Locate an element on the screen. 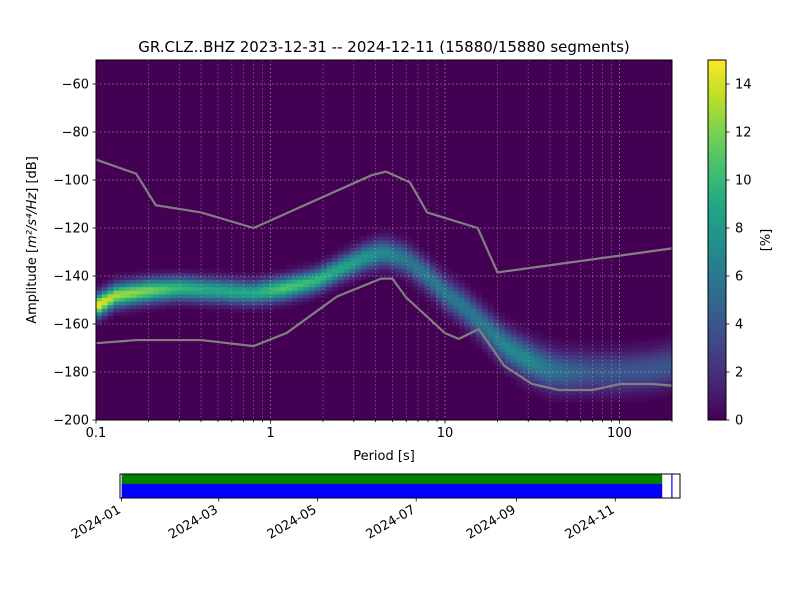 The image size is (800, 600). y-axis: −200 −180 −160 −140 −120 −100 −80 −60 is located at coordinates (74, 253).